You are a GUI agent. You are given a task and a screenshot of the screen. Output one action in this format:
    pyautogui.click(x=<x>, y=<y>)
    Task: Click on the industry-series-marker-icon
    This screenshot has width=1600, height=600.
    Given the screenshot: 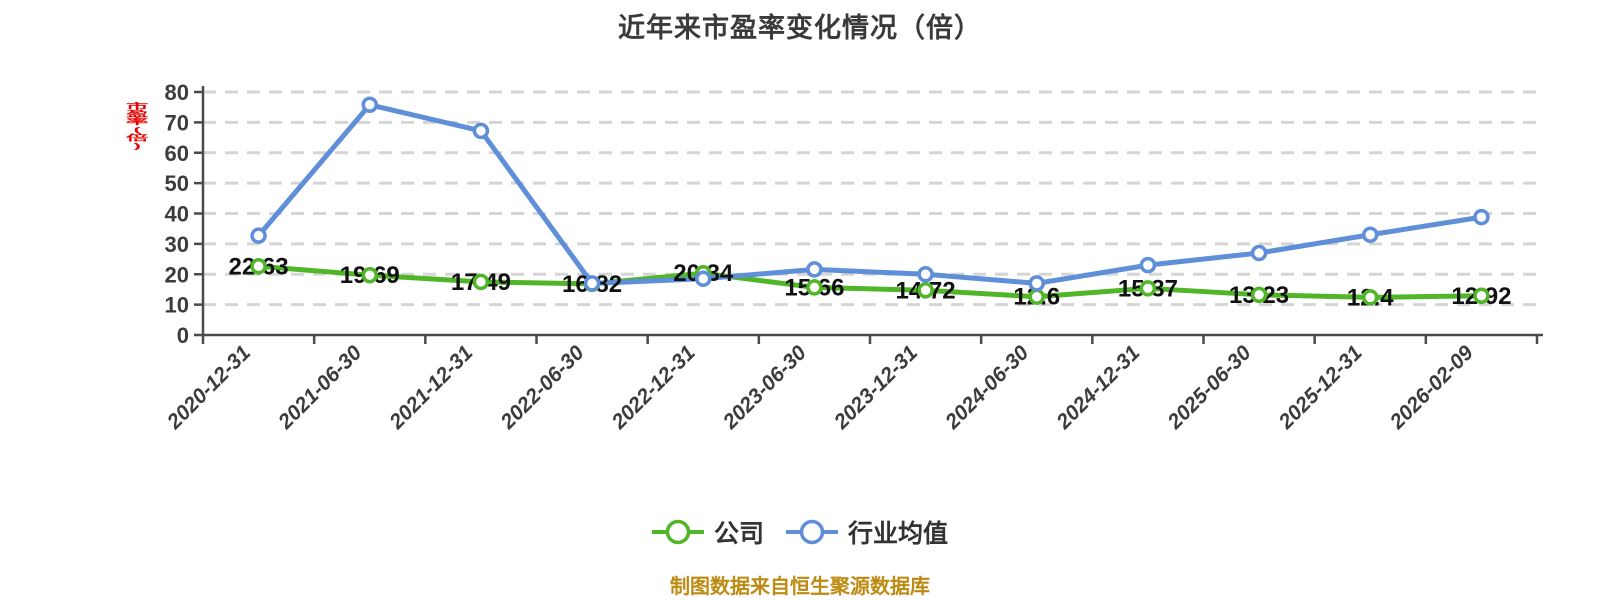 What is the action you would take?
    pyautogui.click(x=812, y=532)
    